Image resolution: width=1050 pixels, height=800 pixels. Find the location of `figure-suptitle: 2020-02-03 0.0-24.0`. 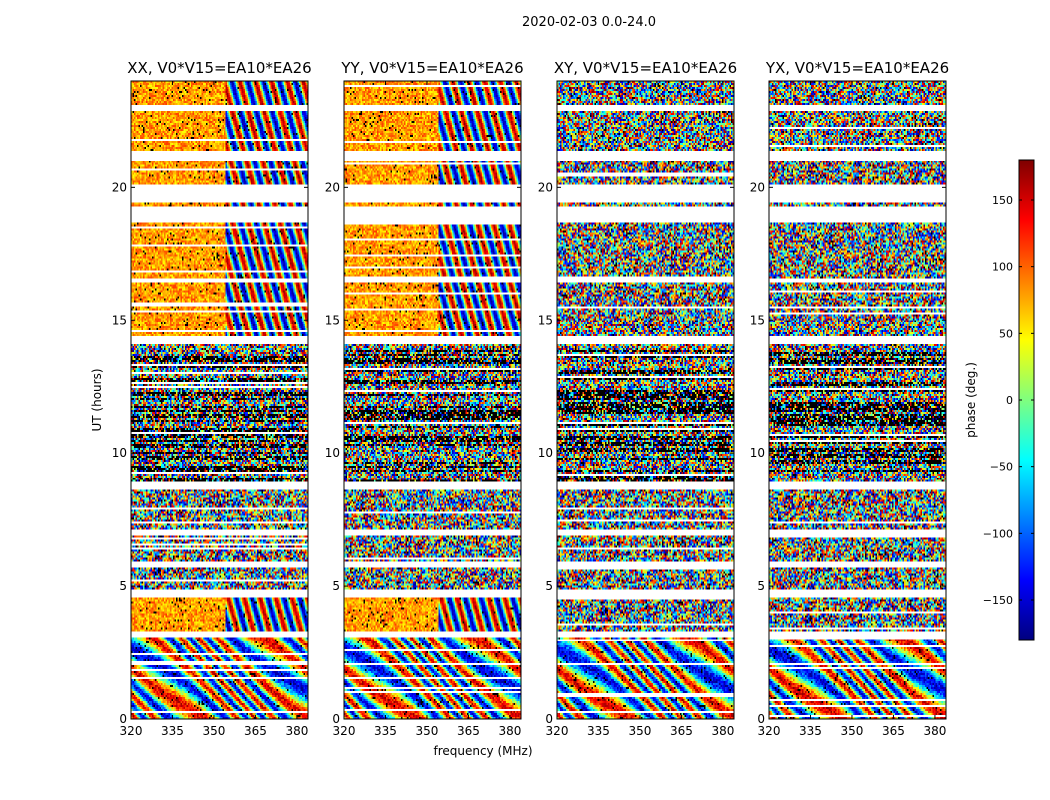

figure-suptitle: 2020-02-03 0.0-24.0 is located at coordinates (589, 22).